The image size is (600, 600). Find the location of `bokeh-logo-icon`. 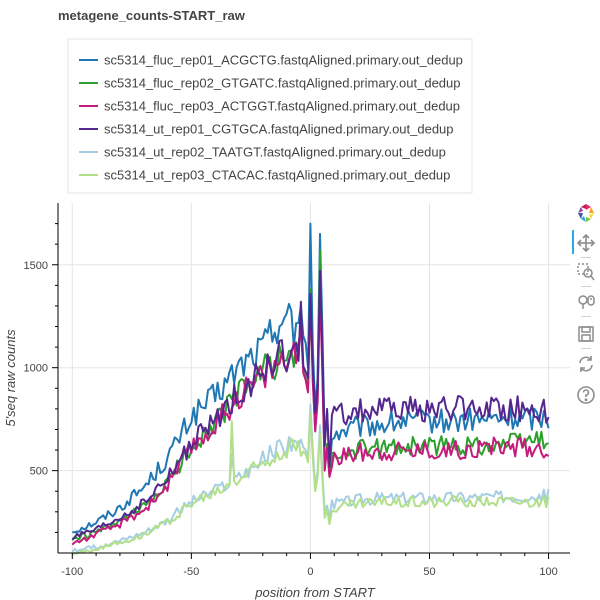

bokeh-logo-icon is located at coordinates (586, 213).